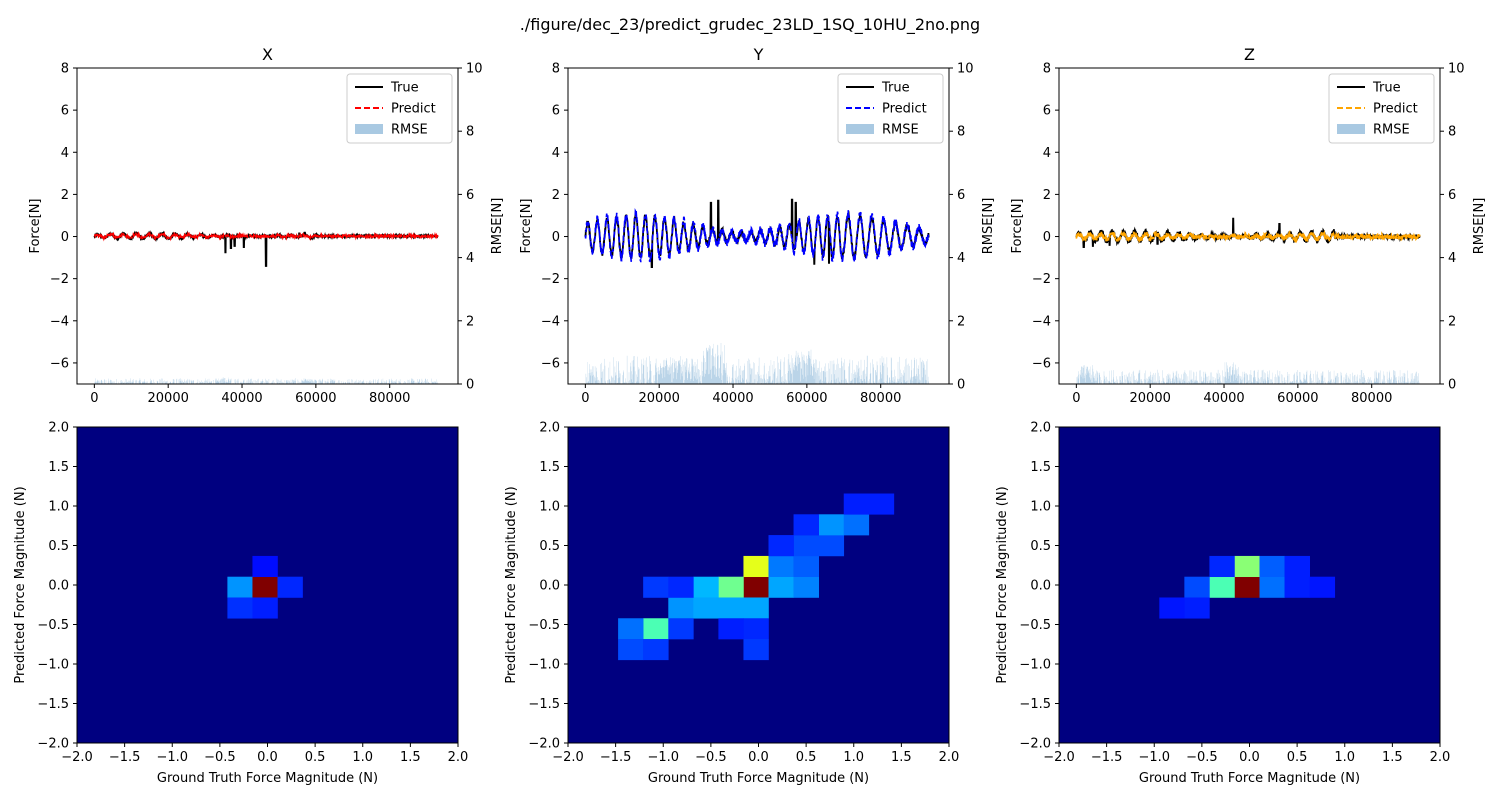  Describe the element at coordinates (549, 467) in the screenshot. I see `y-tick-label: 1.5` at that location.